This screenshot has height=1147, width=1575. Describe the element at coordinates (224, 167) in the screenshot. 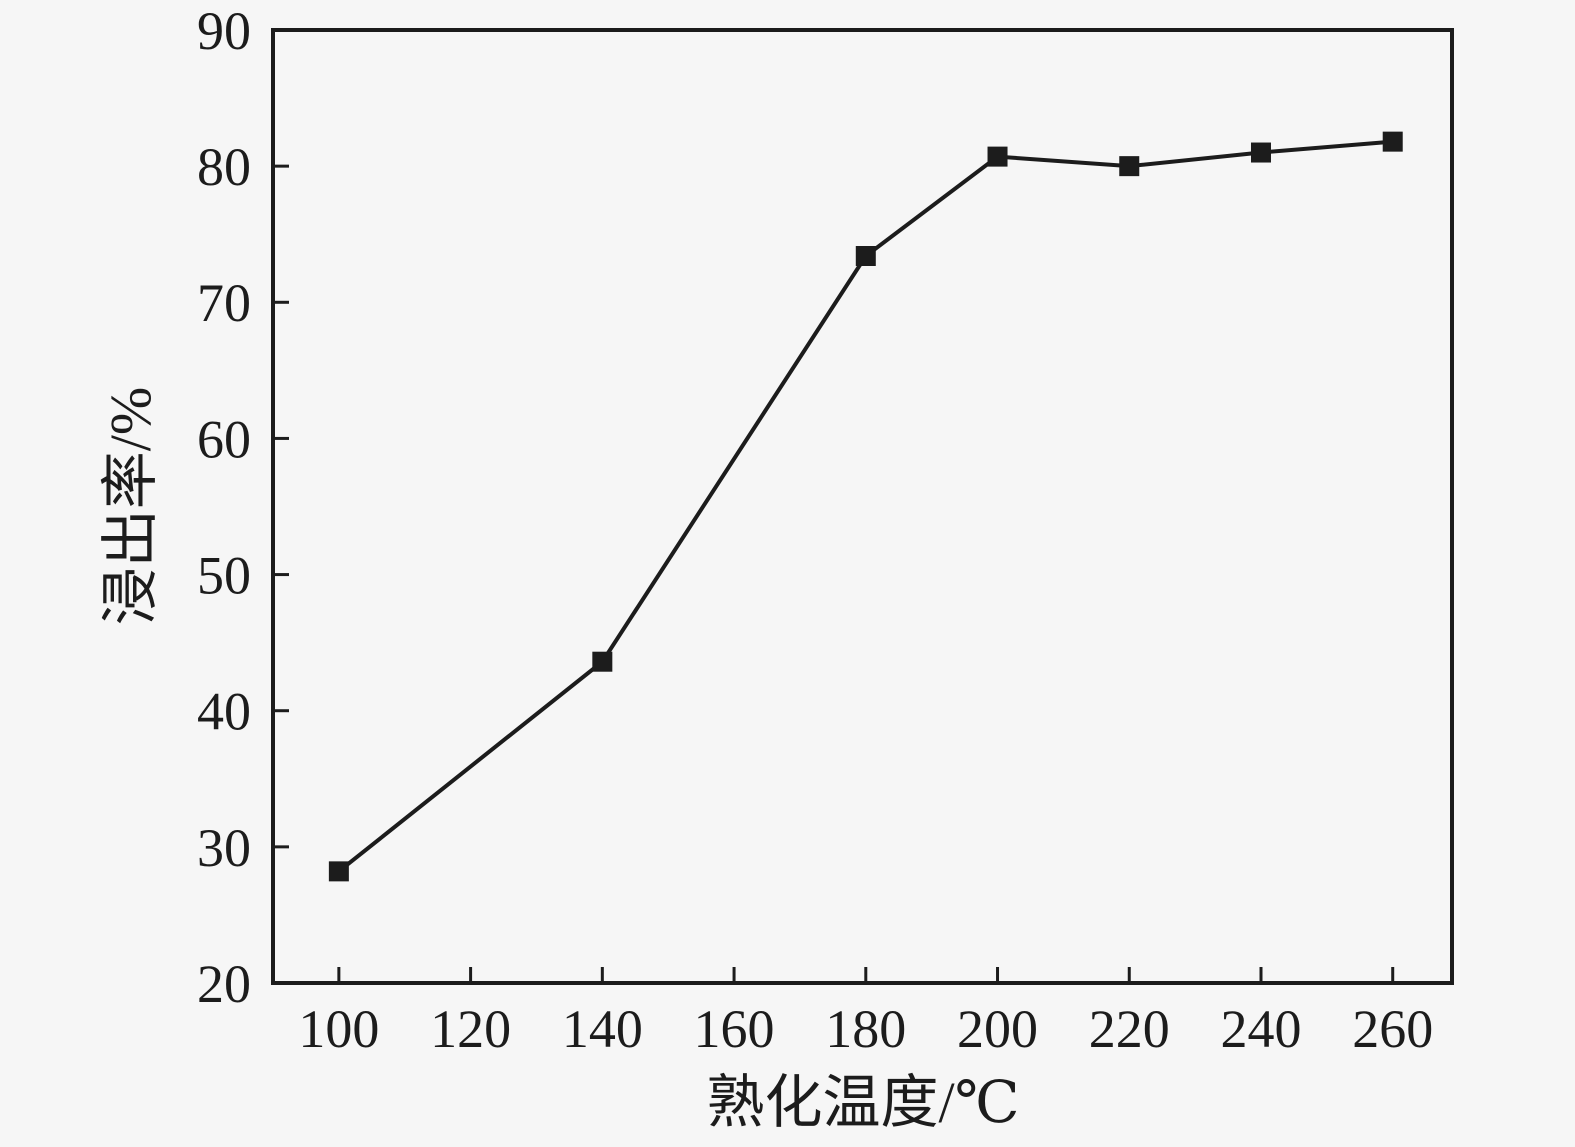

I see `y-tick-label: 80` at that location.